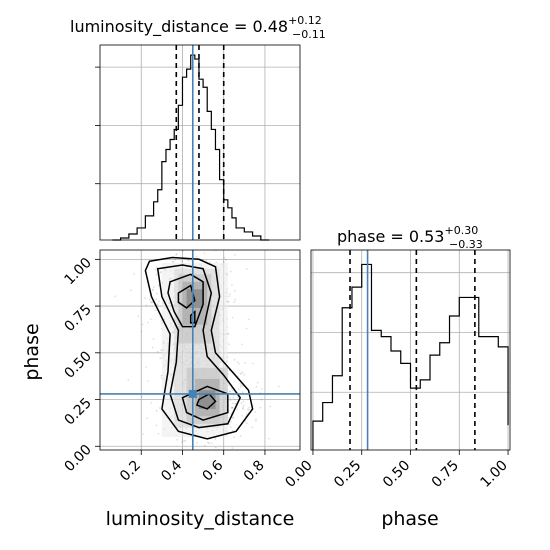  I want to click on title-phase-plus: +0.30, so click(461, 230).